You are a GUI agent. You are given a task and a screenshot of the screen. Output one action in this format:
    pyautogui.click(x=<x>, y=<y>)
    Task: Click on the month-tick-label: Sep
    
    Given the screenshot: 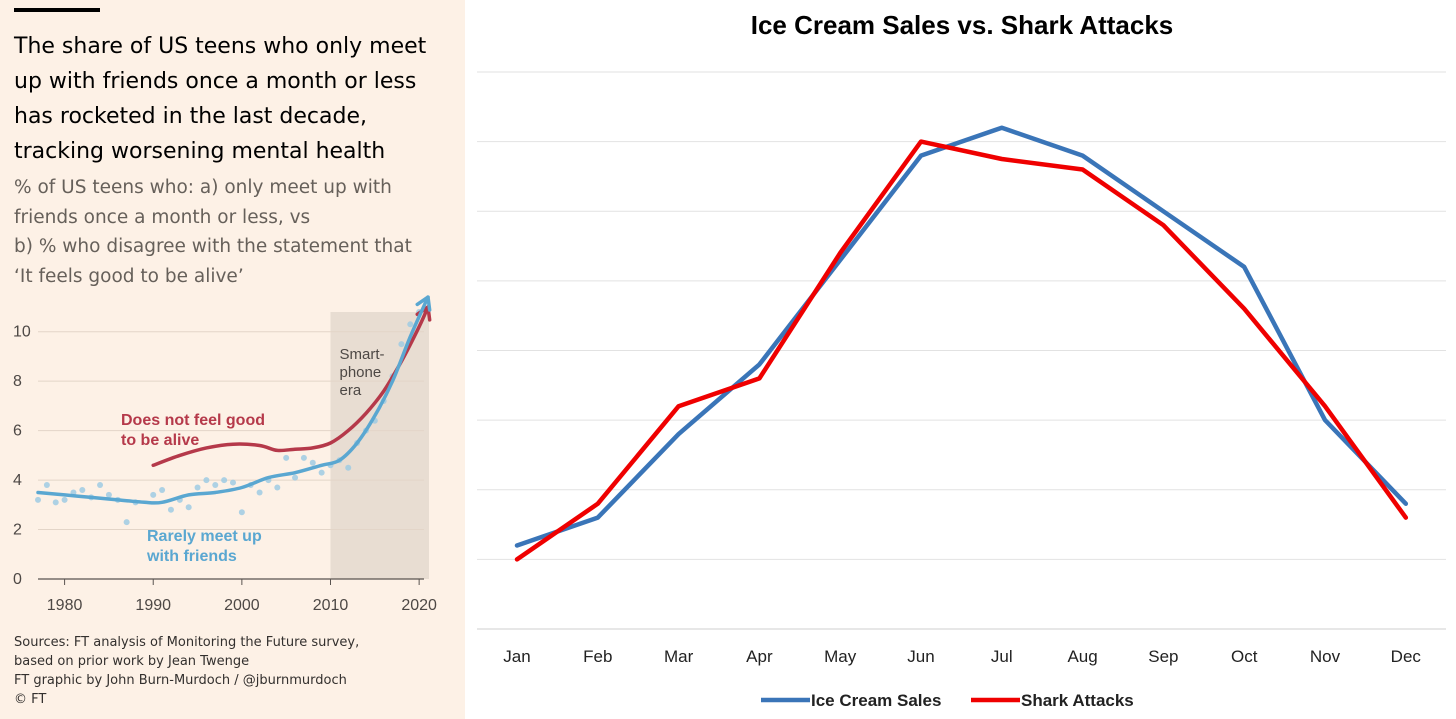 What is the action you would take?
    pyautogui.click(x=1163, y=656)
    